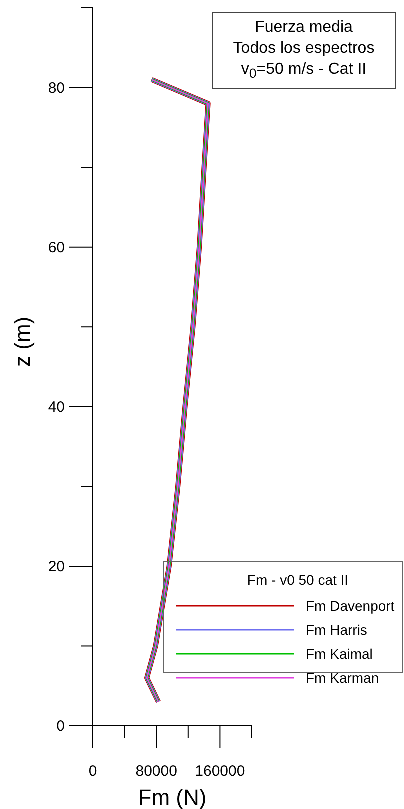  I want to click on y-tick-label: 0, so click(60, 726).